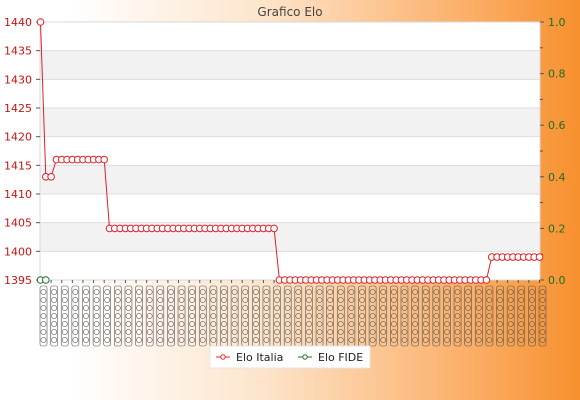 This screenshot has width=580, height=400. I want to click on y-tick-label: 1435, so click(18, 51).